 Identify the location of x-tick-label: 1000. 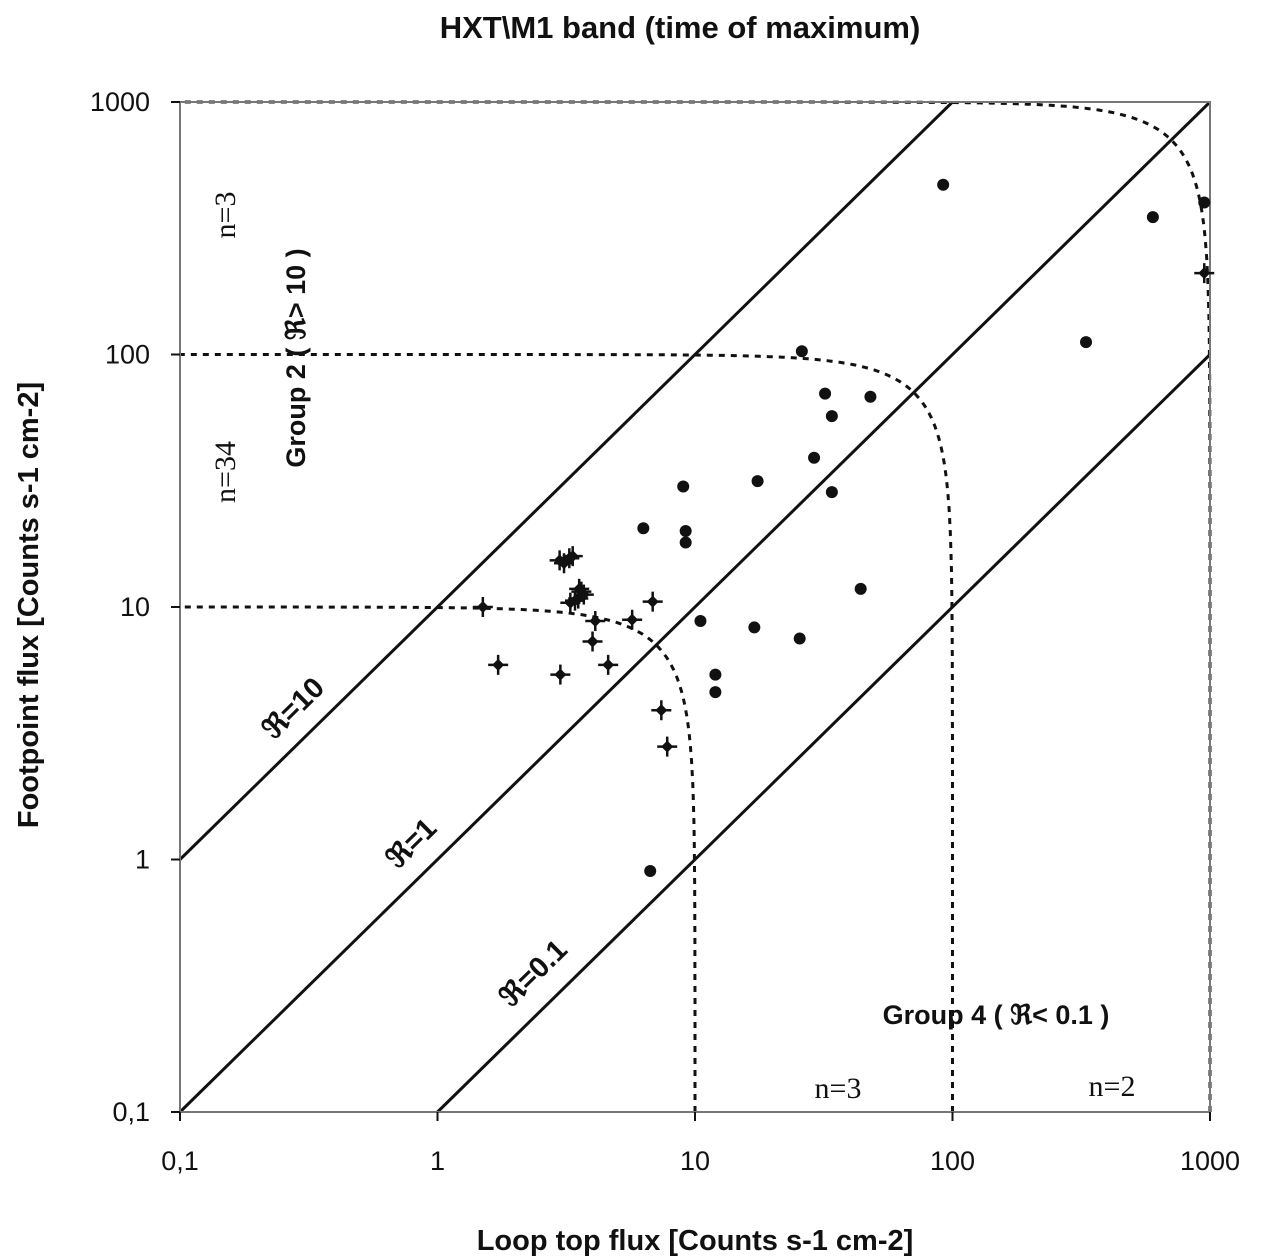
(1210, 1161).